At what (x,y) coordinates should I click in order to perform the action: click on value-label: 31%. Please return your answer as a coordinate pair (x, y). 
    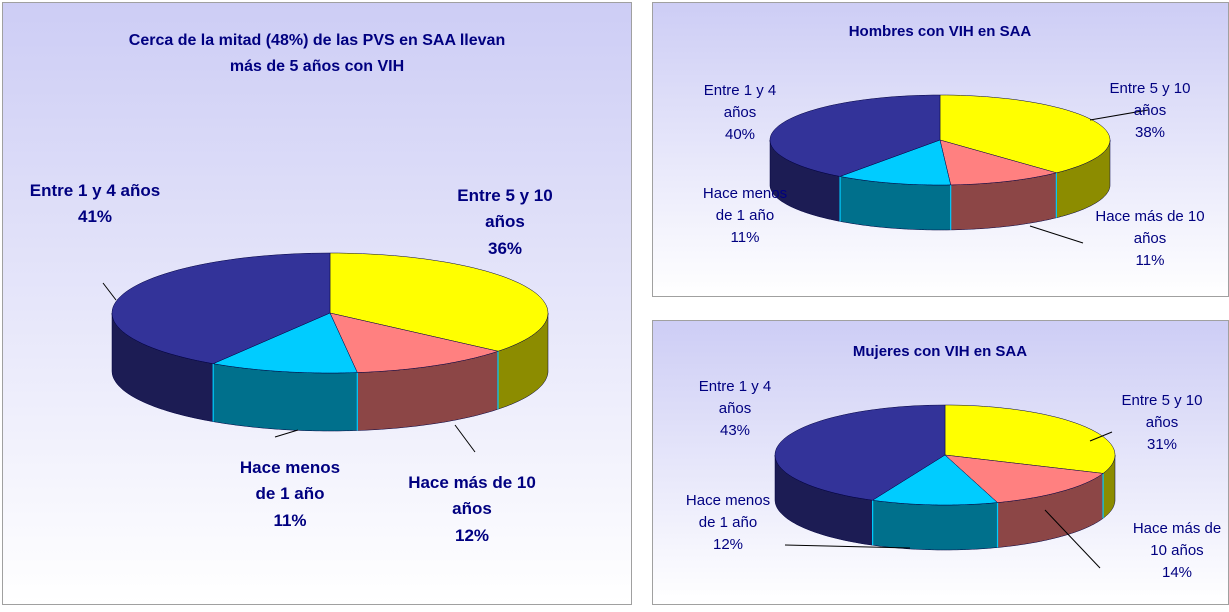
    Looking at the image, I should click on (1162, 444).